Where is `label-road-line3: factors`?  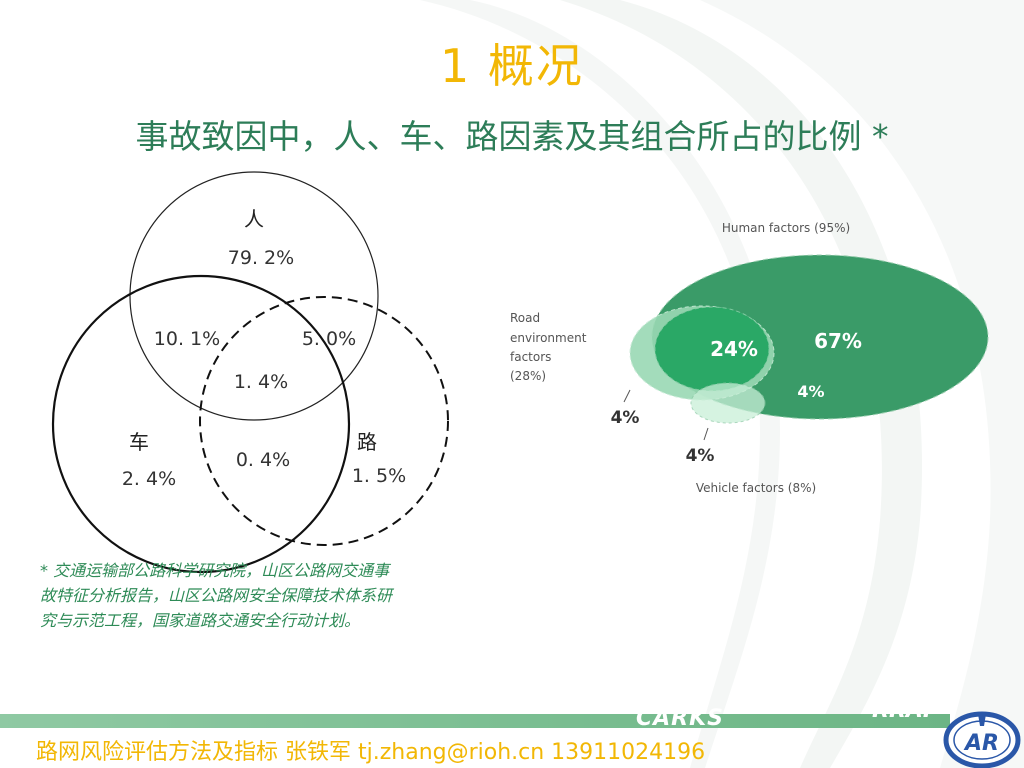 label-road-line3: factors is located at coordinates (530, 357).